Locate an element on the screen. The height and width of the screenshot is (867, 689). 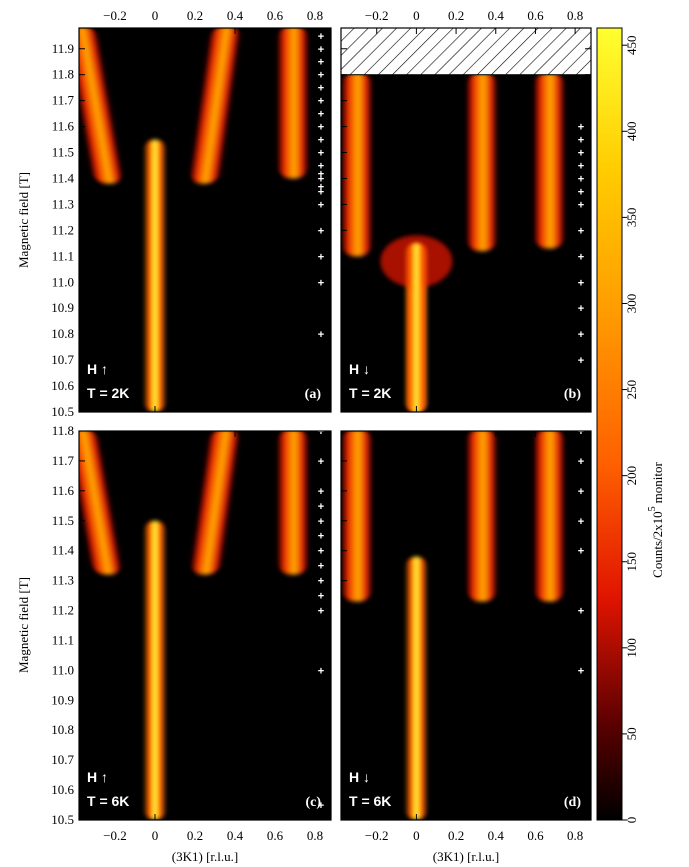
y-tick-label: 11.2 is located at coordinates (63, 610).